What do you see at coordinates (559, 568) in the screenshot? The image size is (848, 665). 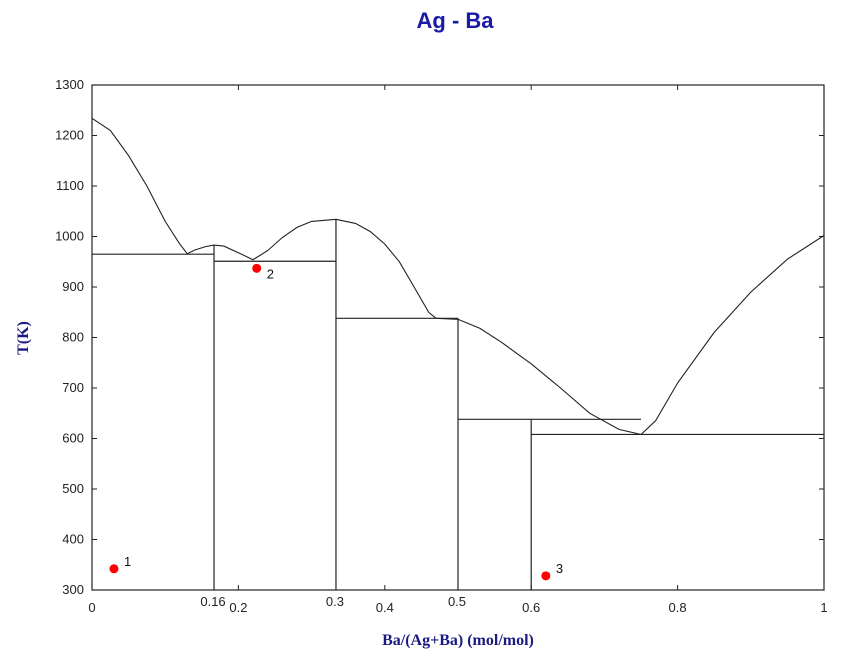 I see `data-point-label: 3` at bounding box center [559, 568].